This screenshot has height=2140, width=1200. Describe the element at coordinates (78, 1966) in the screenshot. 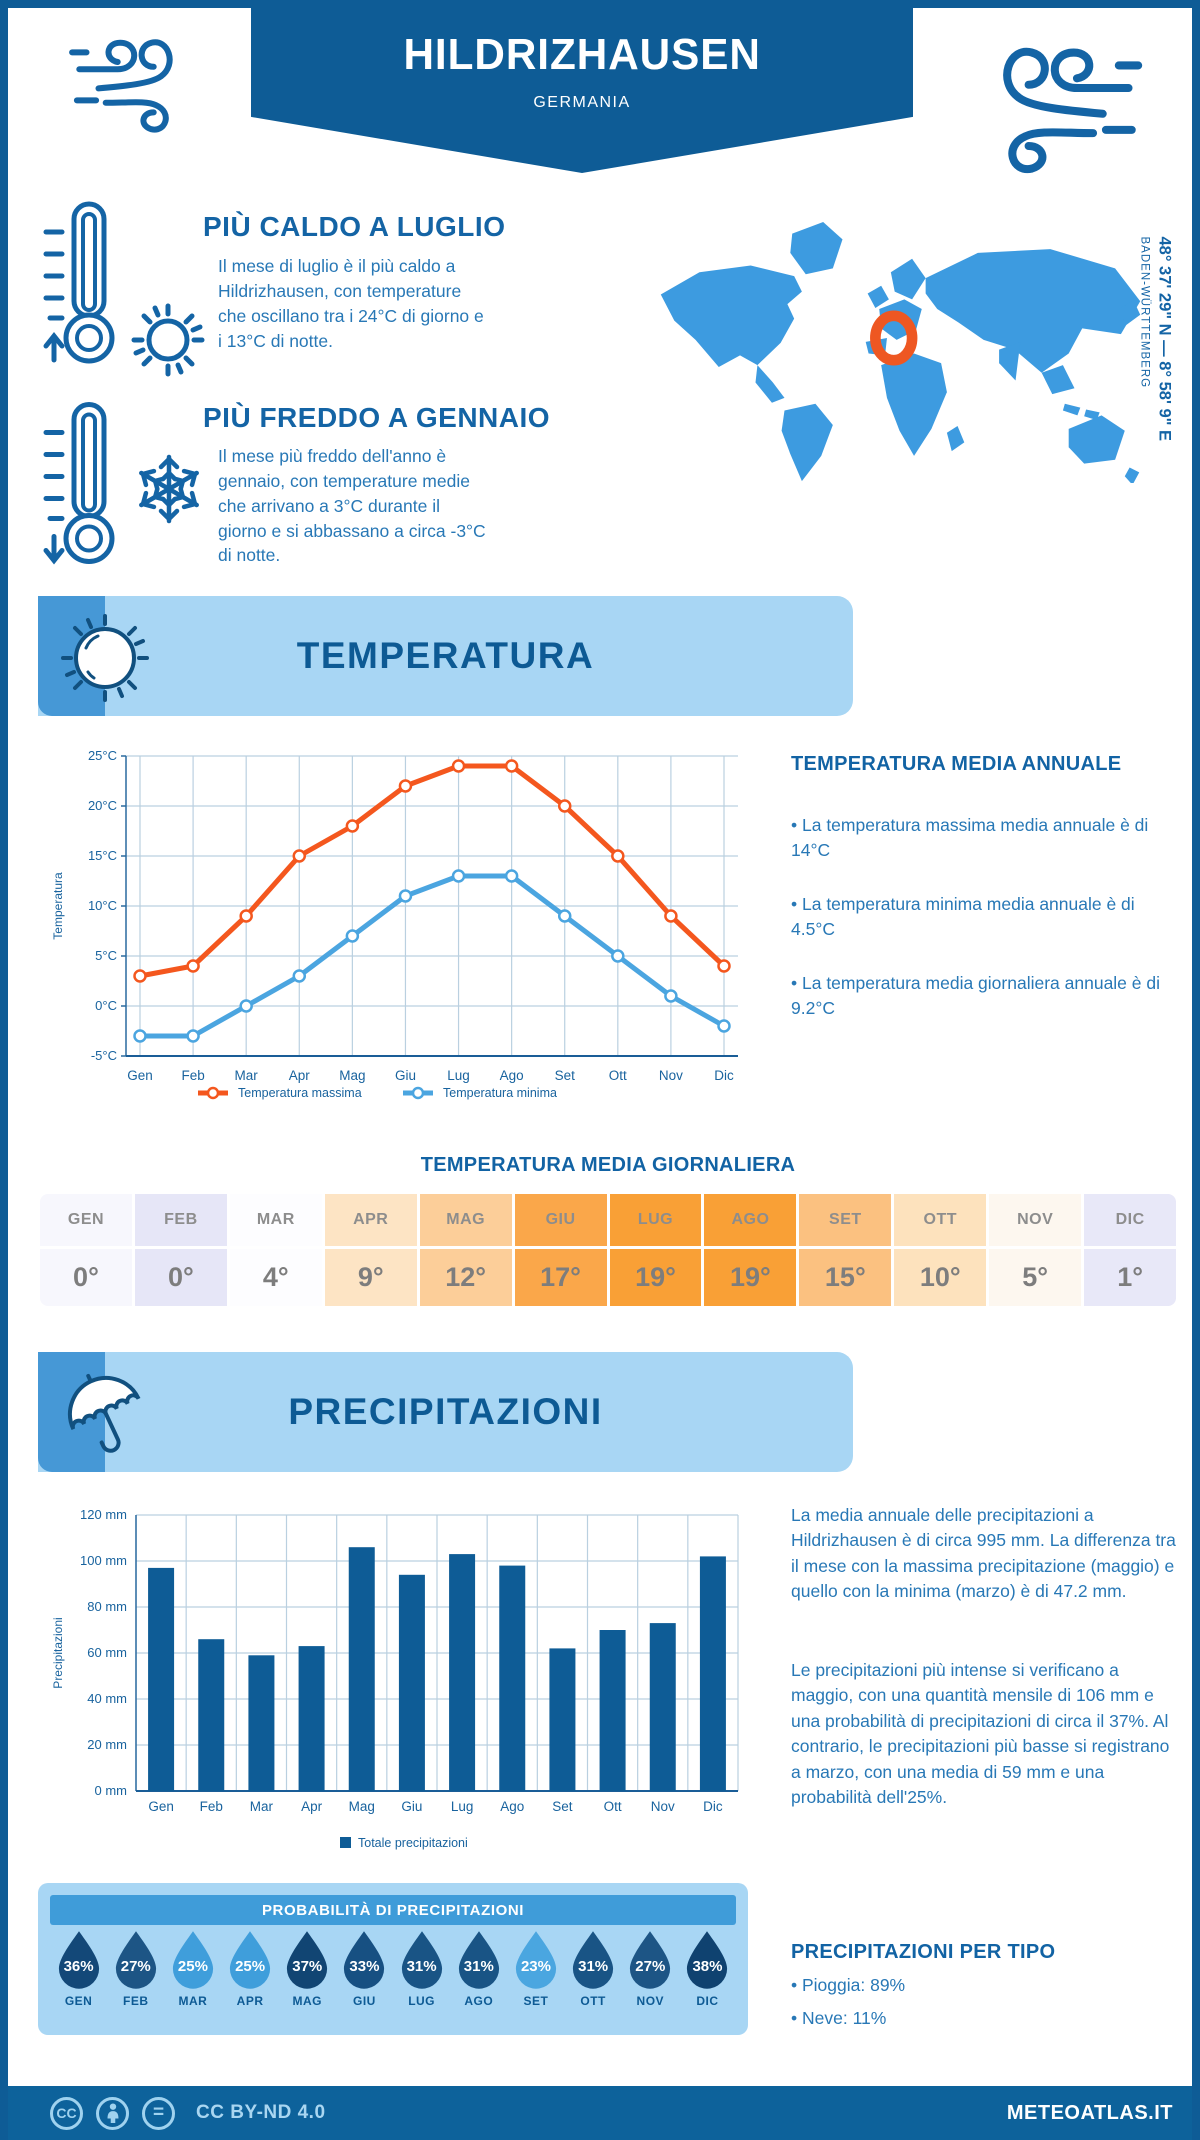

I see `droplet-percent: 36%` at that location.